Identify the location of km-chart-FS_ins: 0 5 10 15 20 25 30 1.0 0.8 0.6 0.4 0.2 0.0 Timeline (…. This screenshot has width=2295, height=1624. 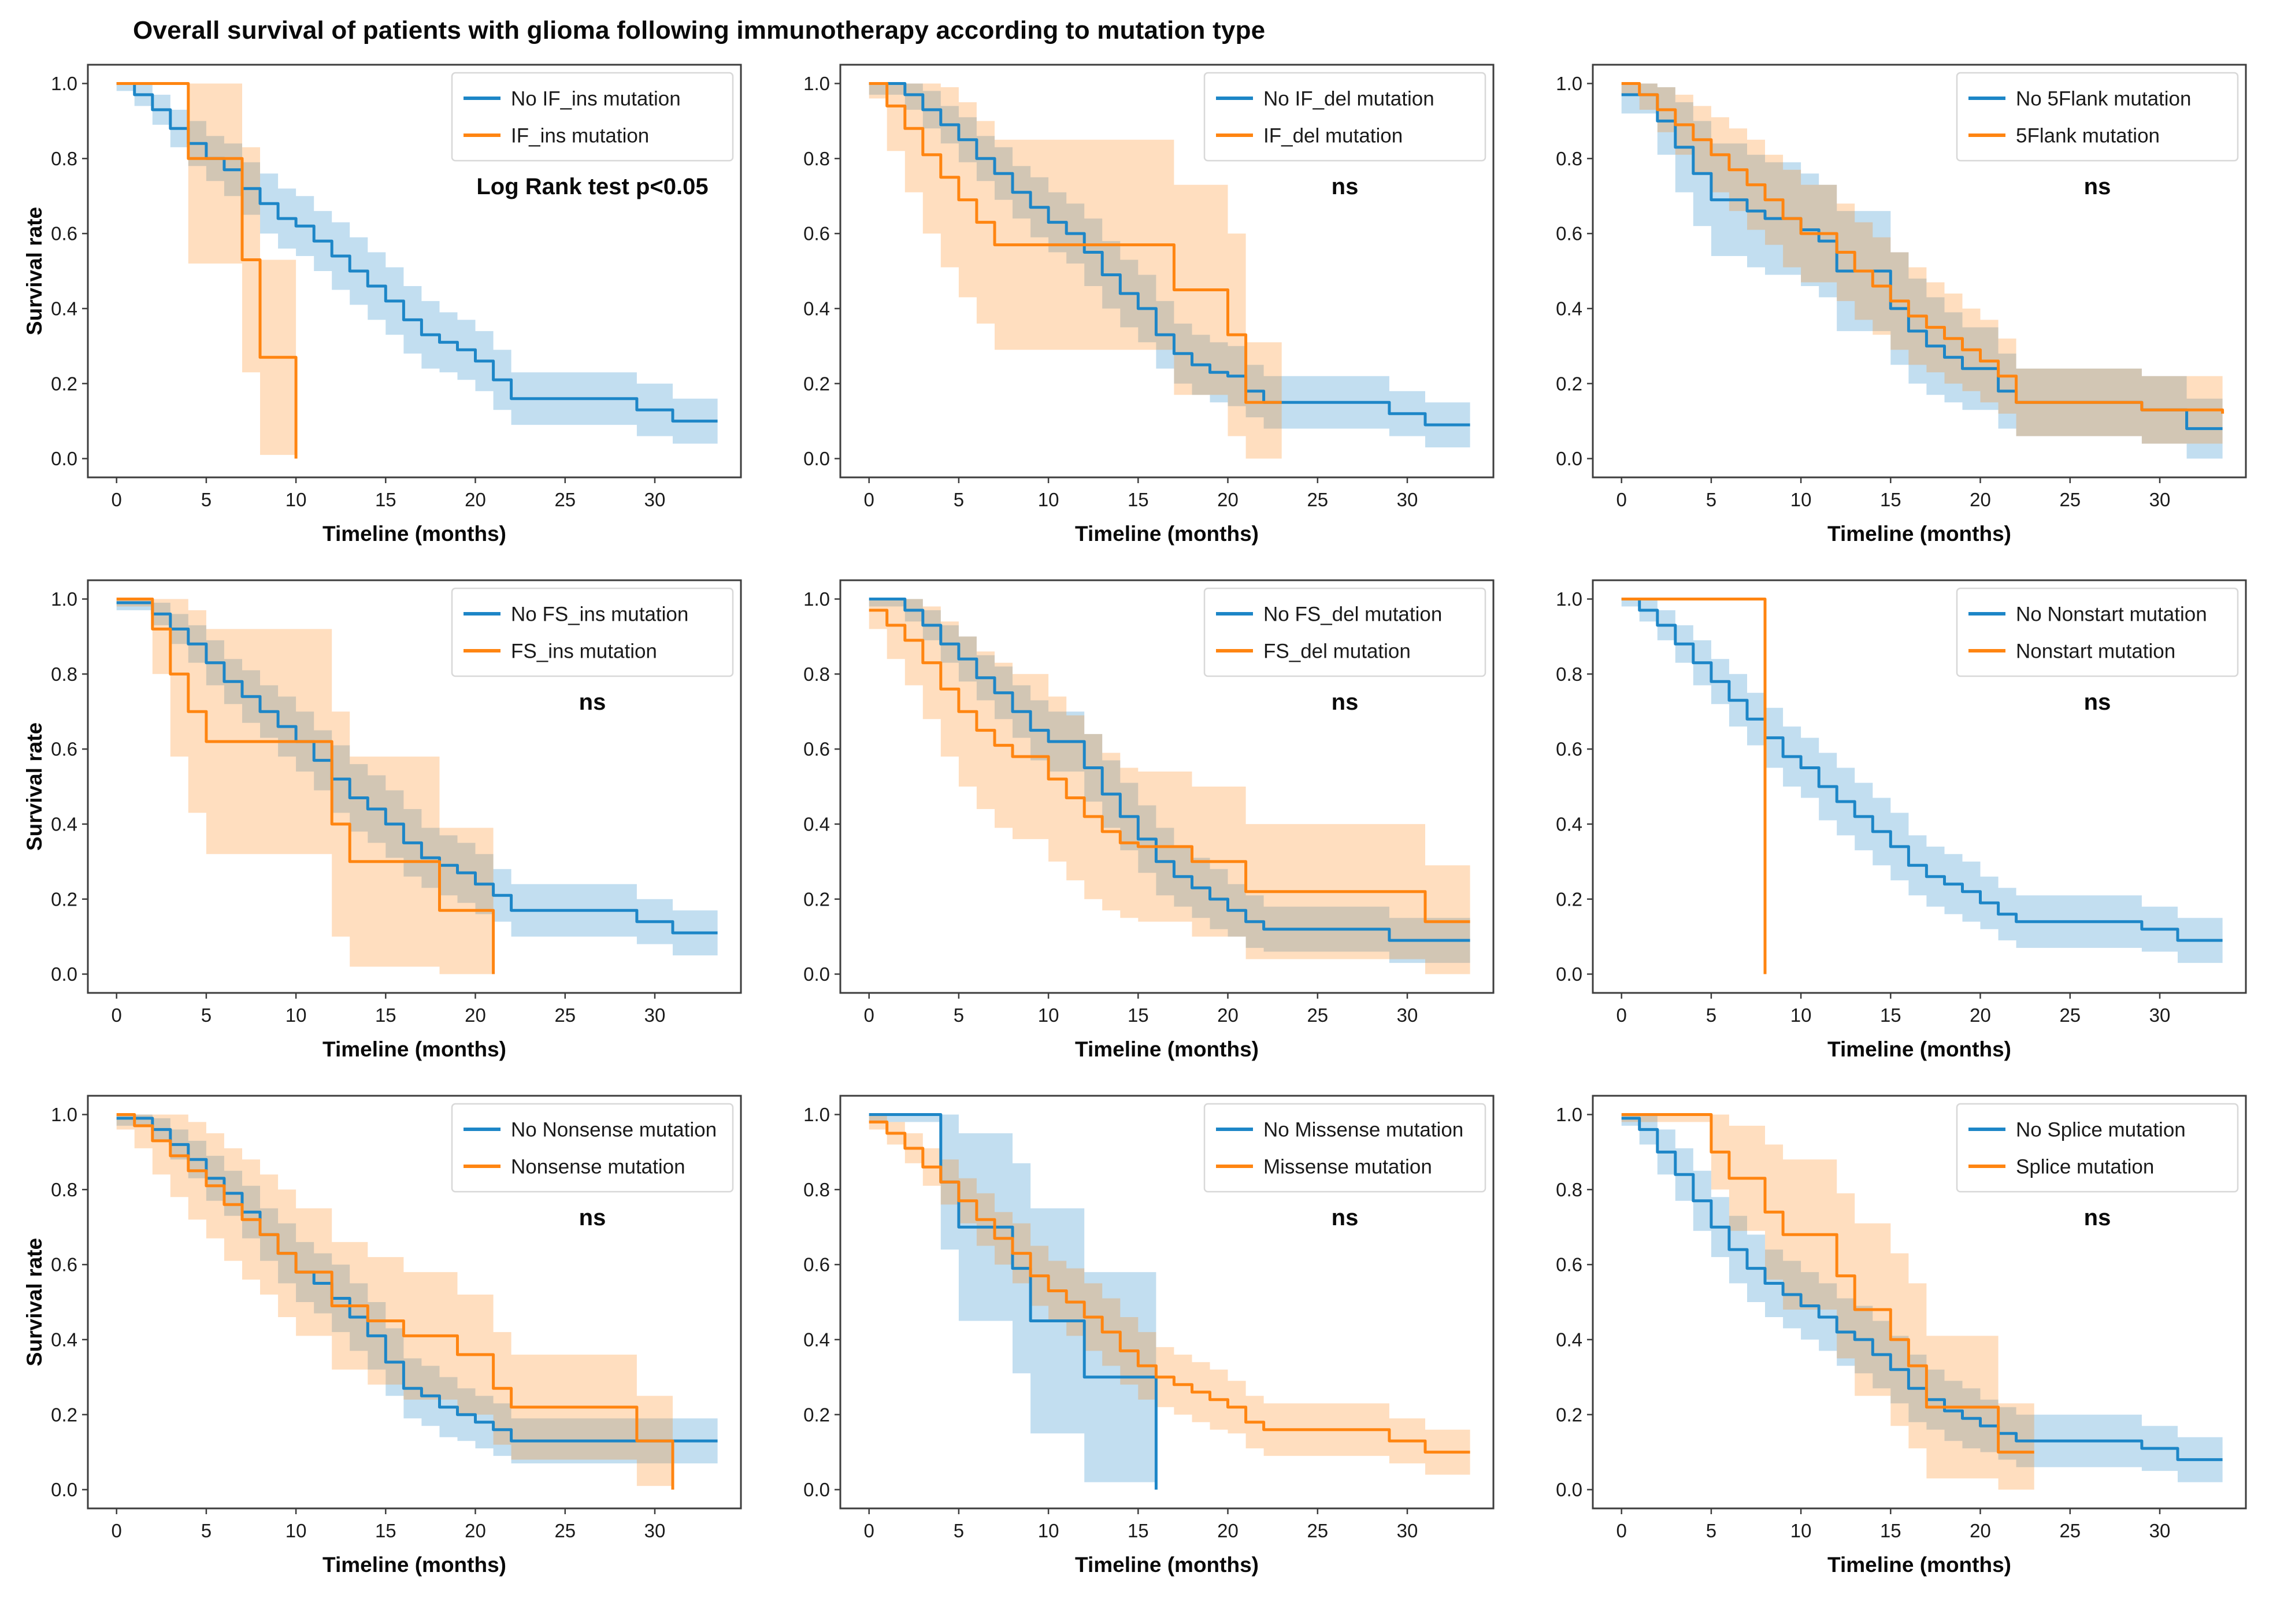
(383, 820).